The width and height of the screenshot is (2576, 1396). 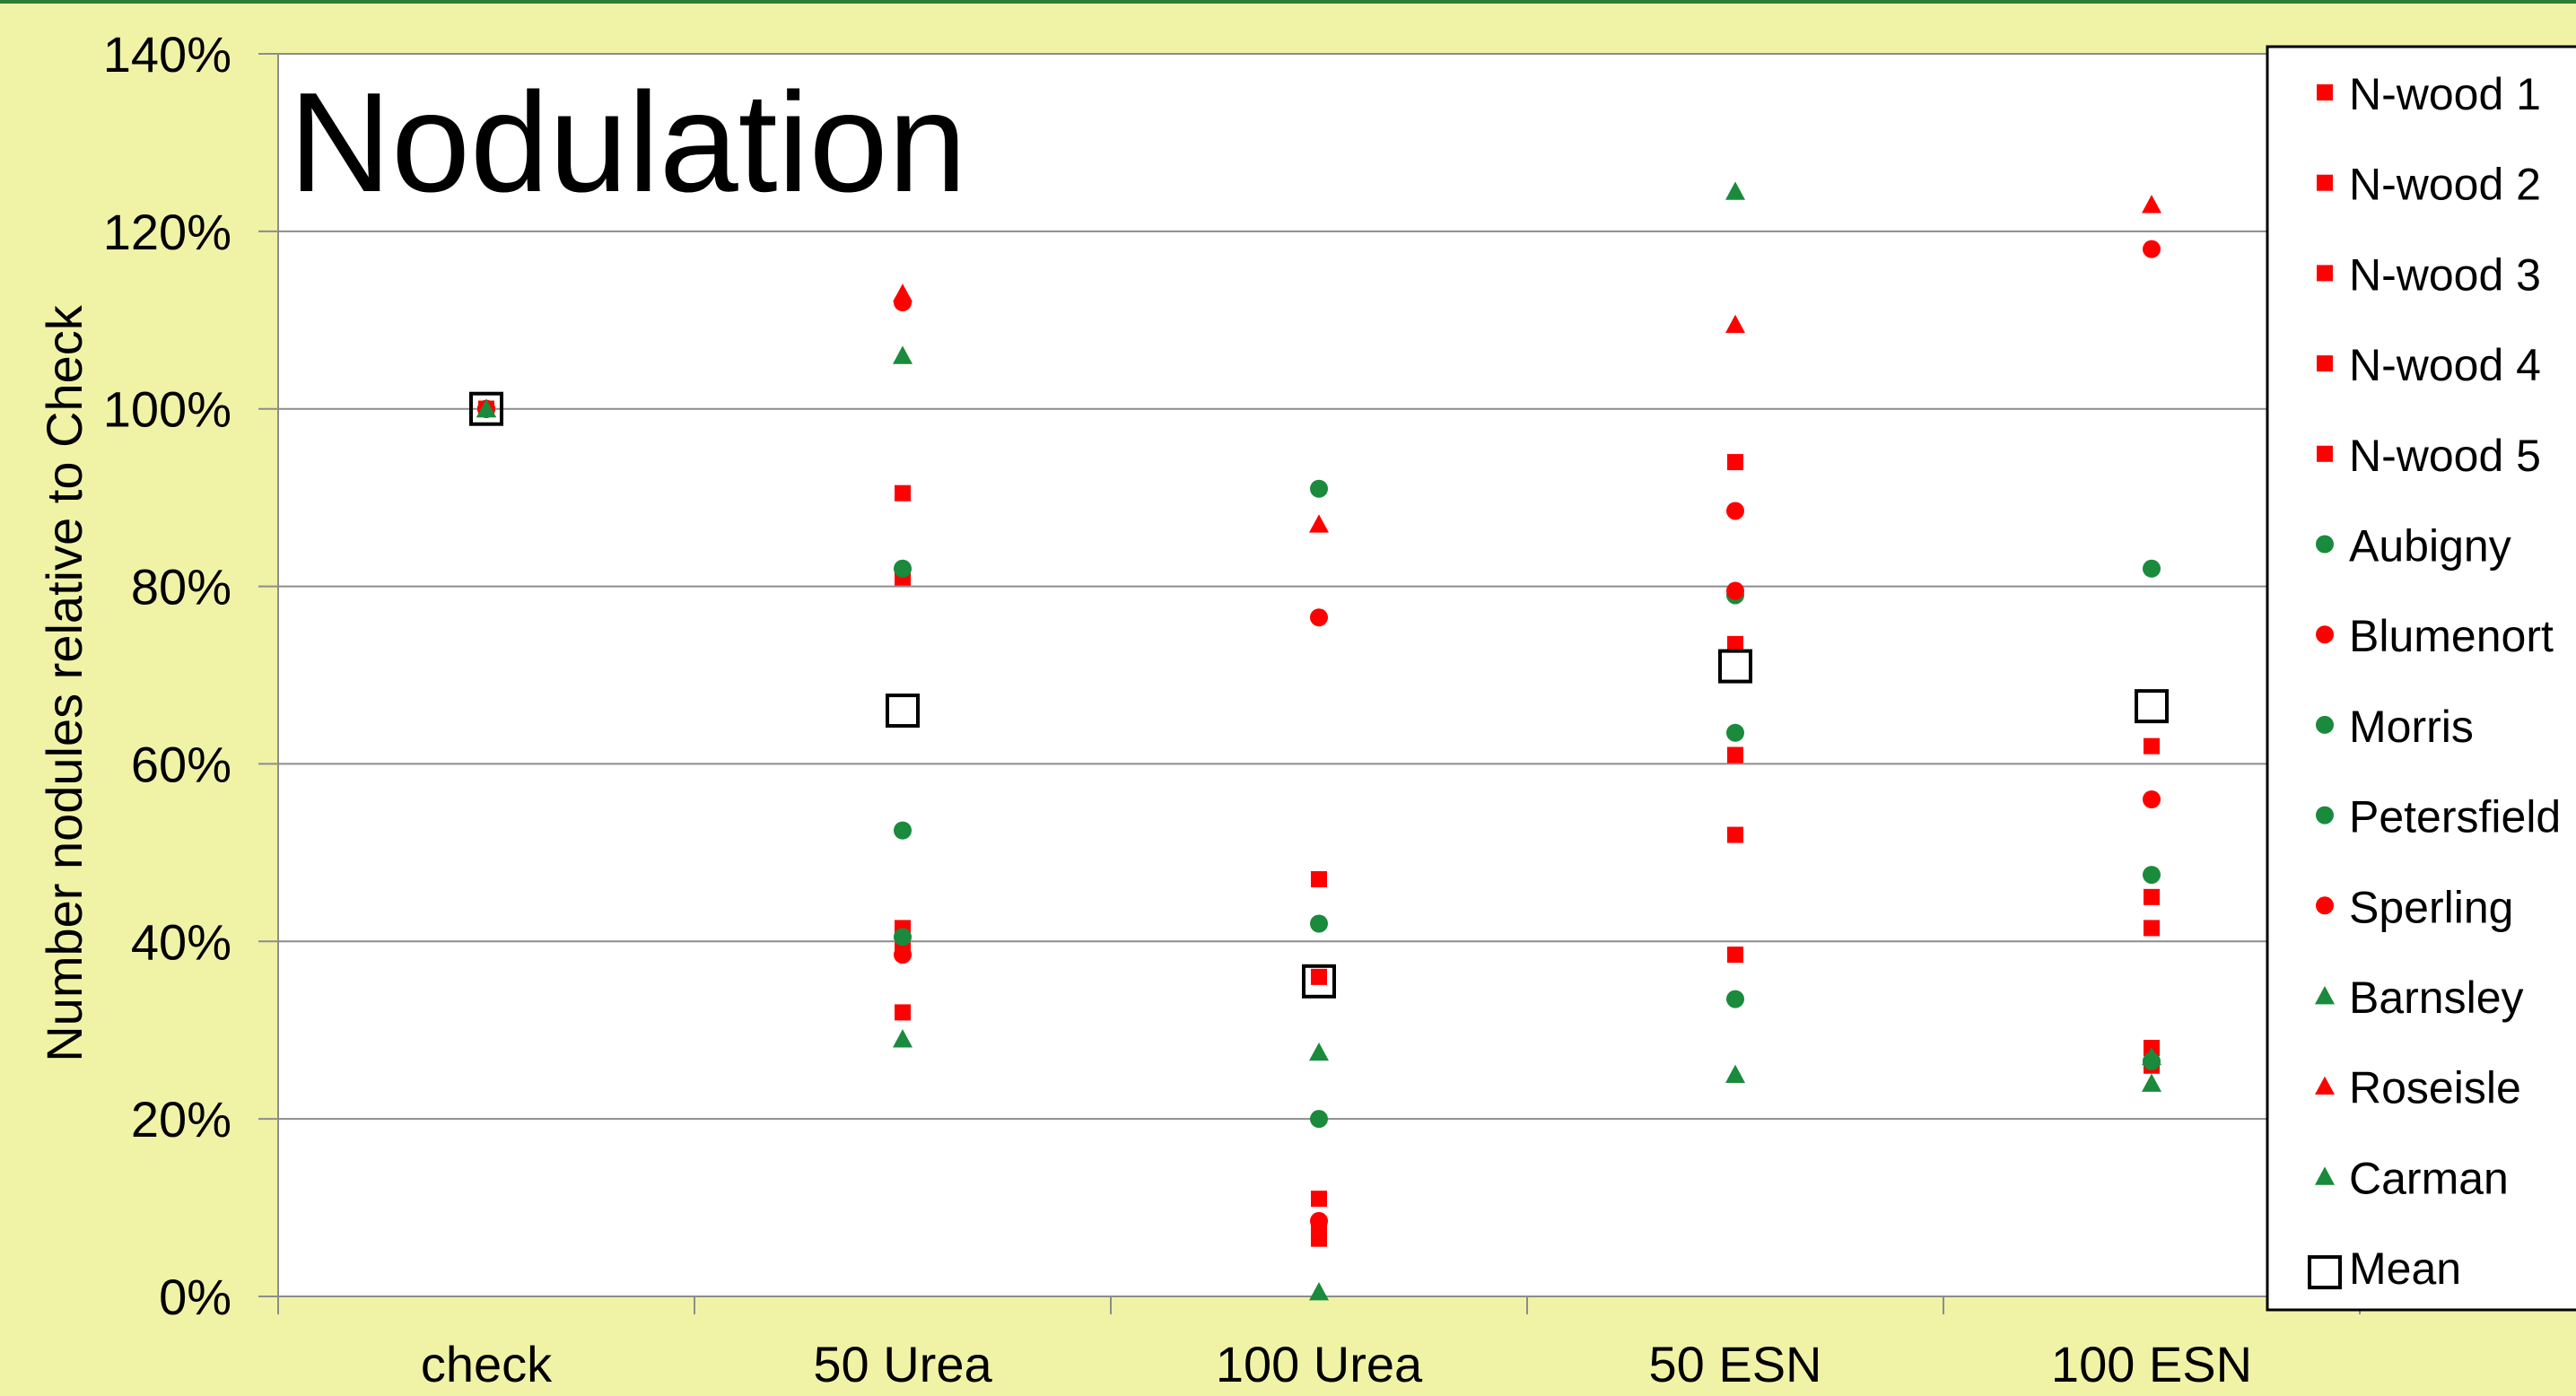 I want to click on legend-label-carman: Carman, so click(x=2429, y=1178).